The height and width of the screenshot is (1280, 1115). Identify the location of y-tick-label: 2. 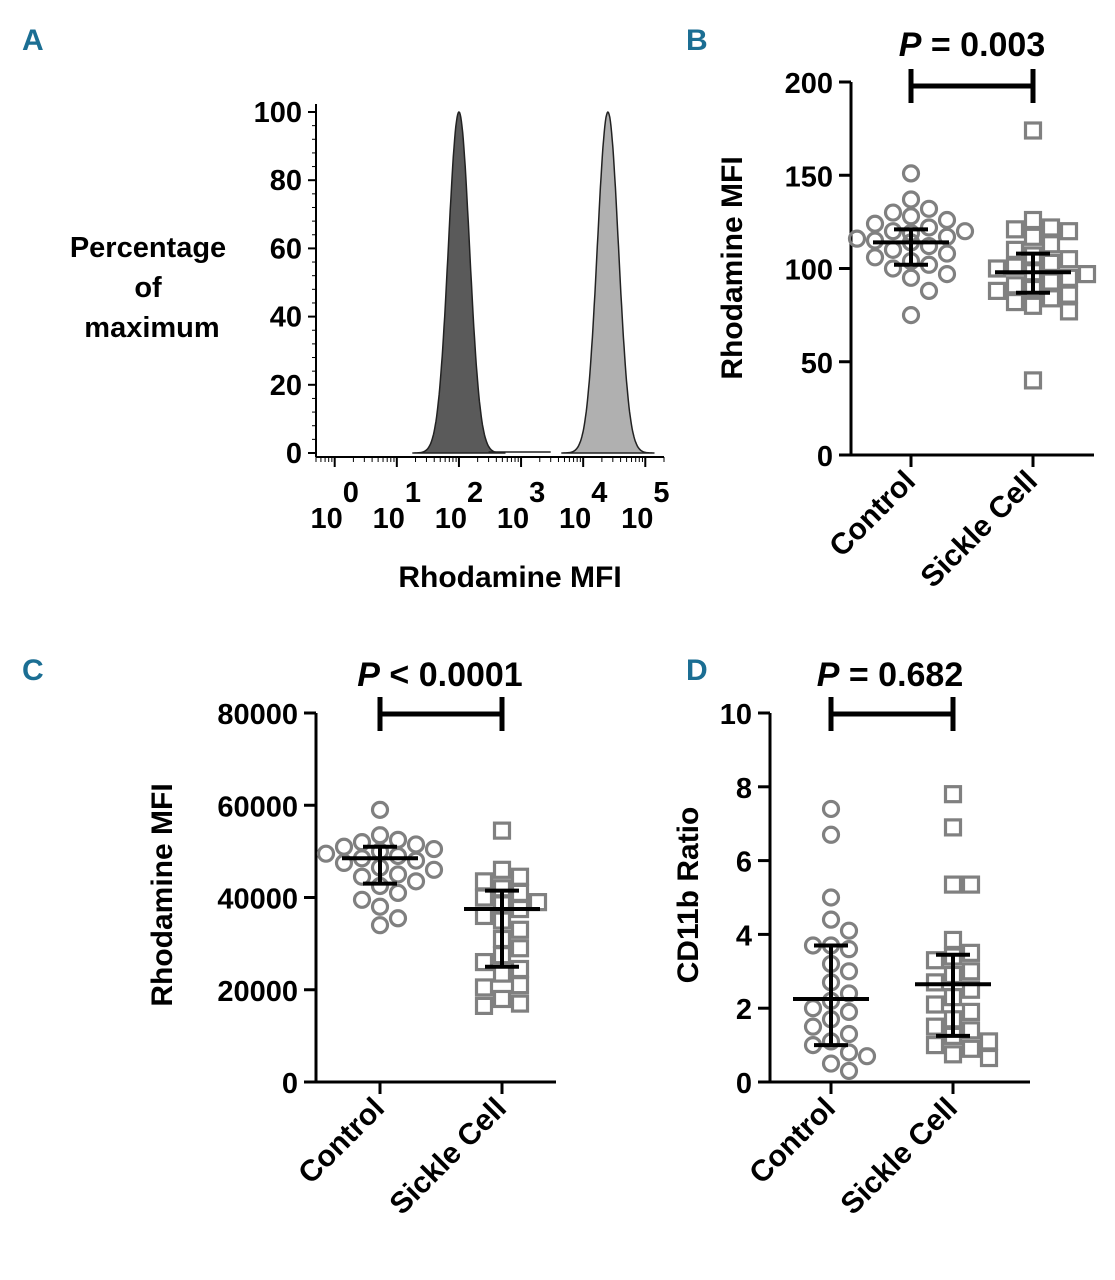
(744, 1010).